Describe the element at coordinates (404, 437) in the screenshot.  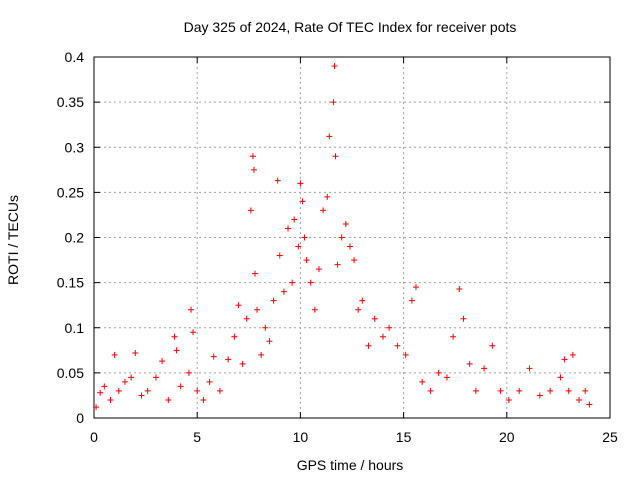
I see `x-tick-label: 15` at that location.